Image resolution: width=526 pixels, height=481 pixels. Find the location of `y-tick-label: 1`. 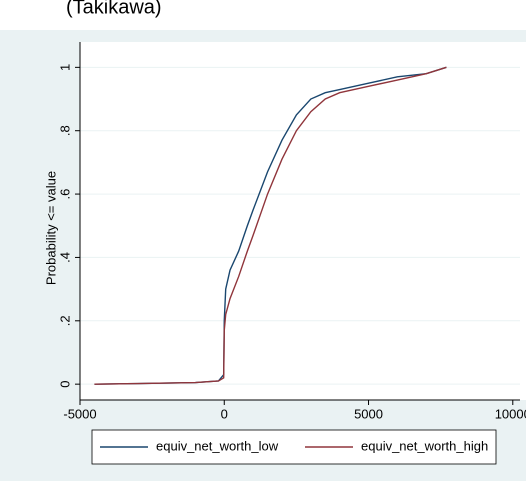

y-tick-label: 1 is located at coordinates (64, 67).